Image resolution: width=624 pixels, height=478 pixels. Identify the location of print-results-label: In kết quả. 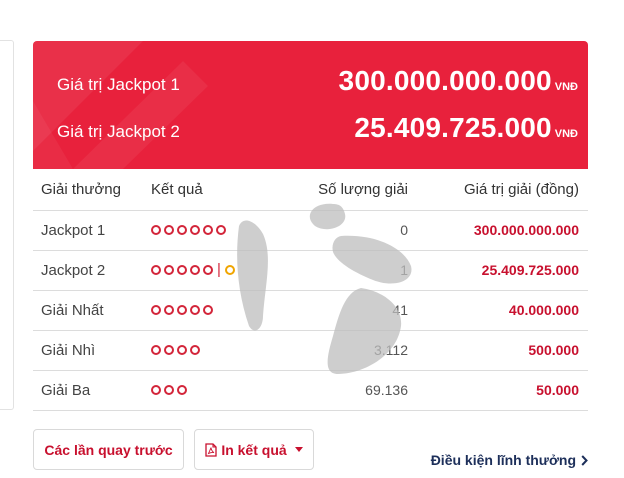
(254, 449).